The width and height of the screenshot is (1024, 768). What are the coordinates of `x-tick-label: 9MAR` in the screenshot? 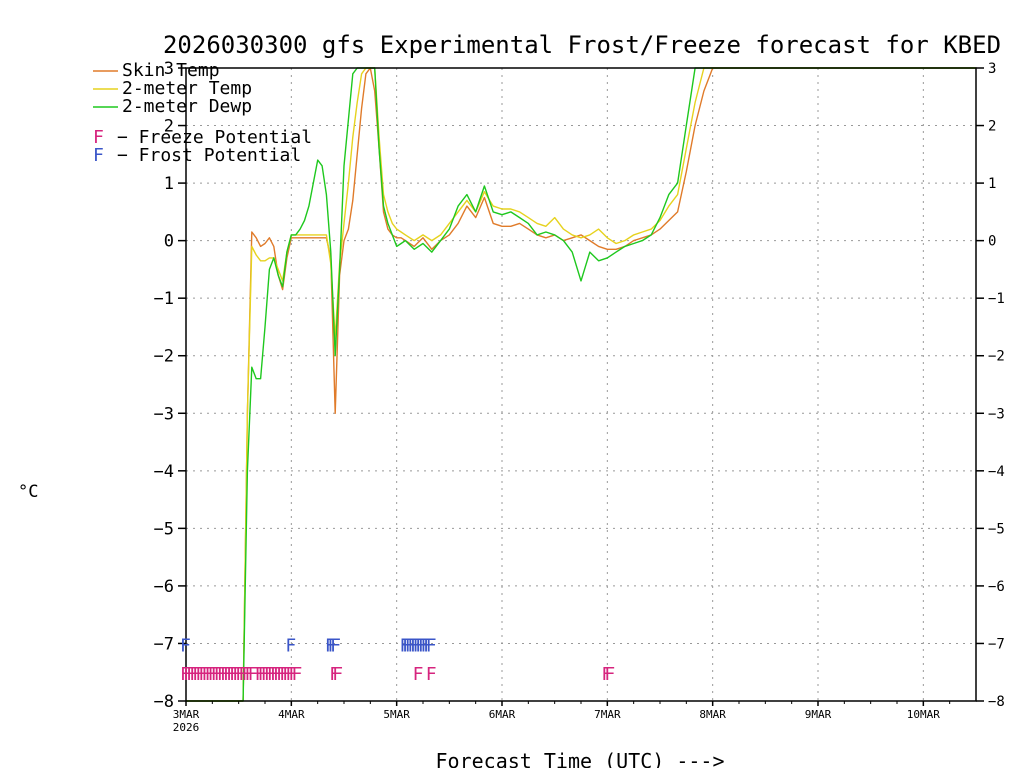 It's located at (818, 714).